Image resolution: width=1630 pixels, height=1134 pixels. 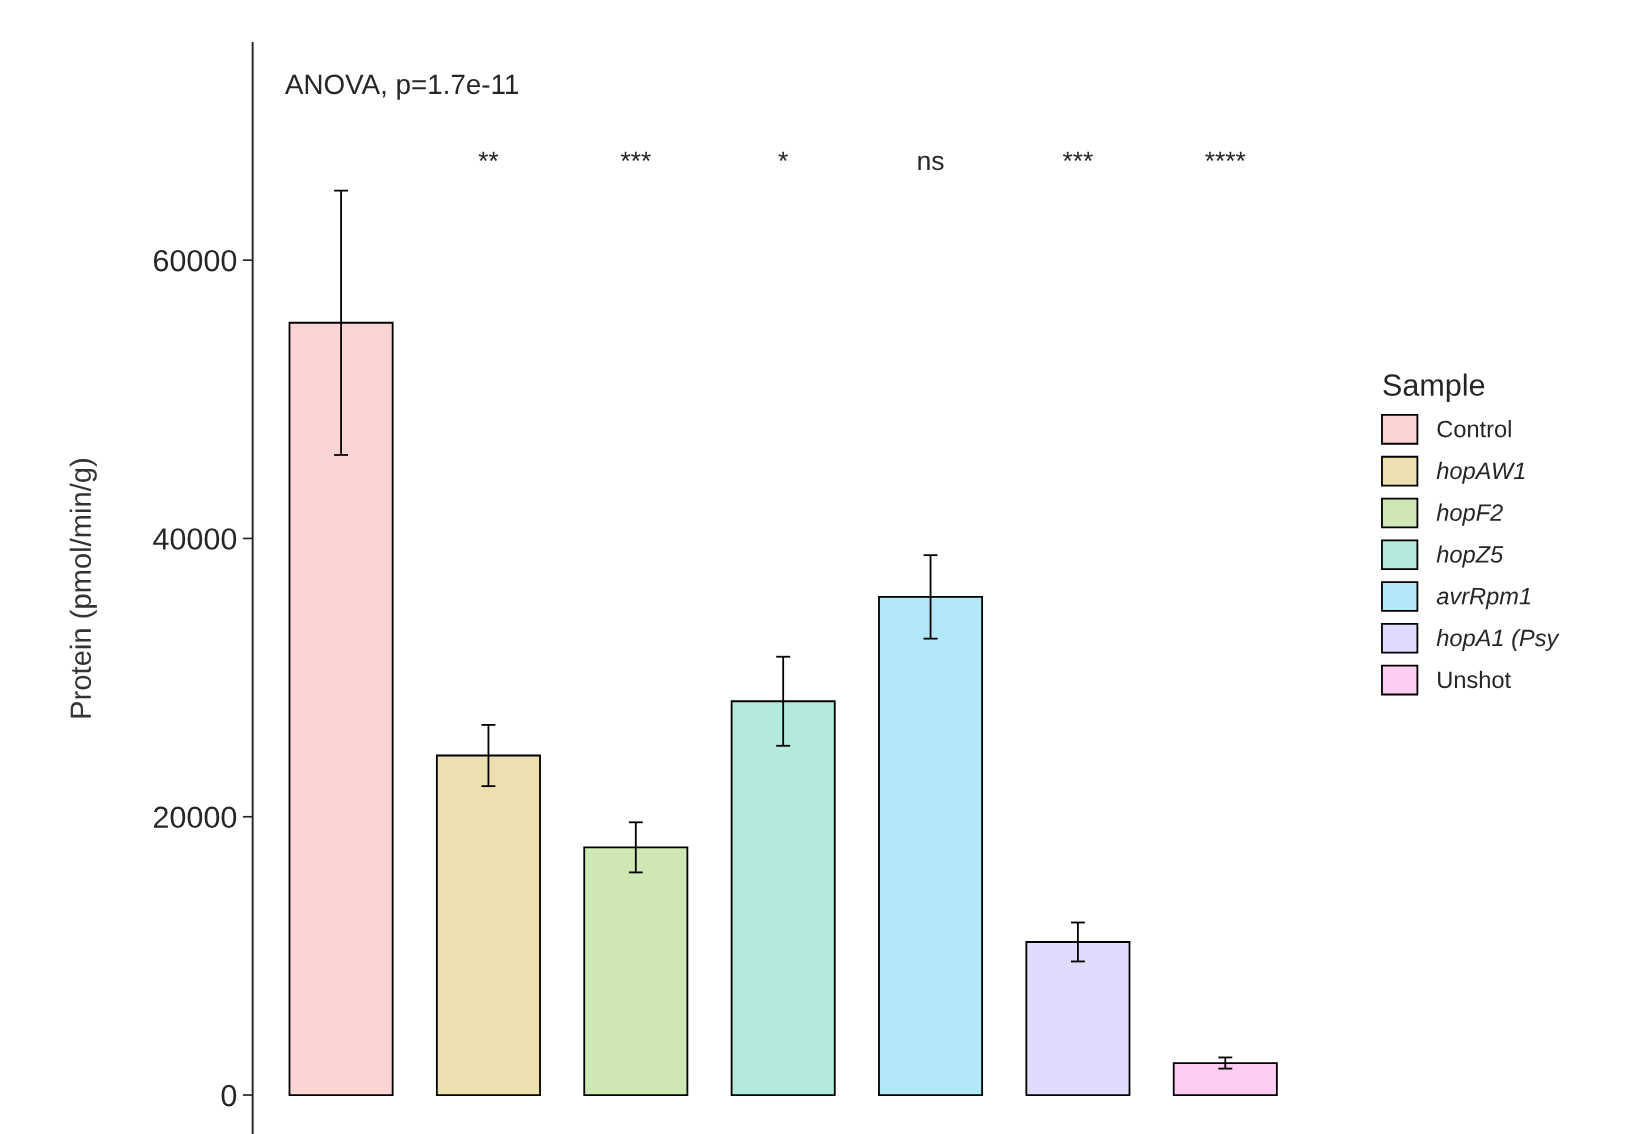 I want to click on legend-label: hopAW1, so click(x=1480, y=472).